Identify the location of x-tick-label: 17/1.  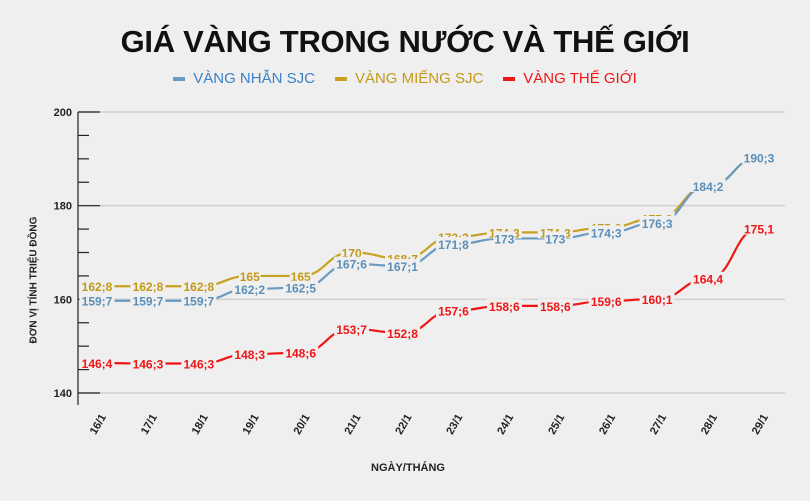
(149, 424).